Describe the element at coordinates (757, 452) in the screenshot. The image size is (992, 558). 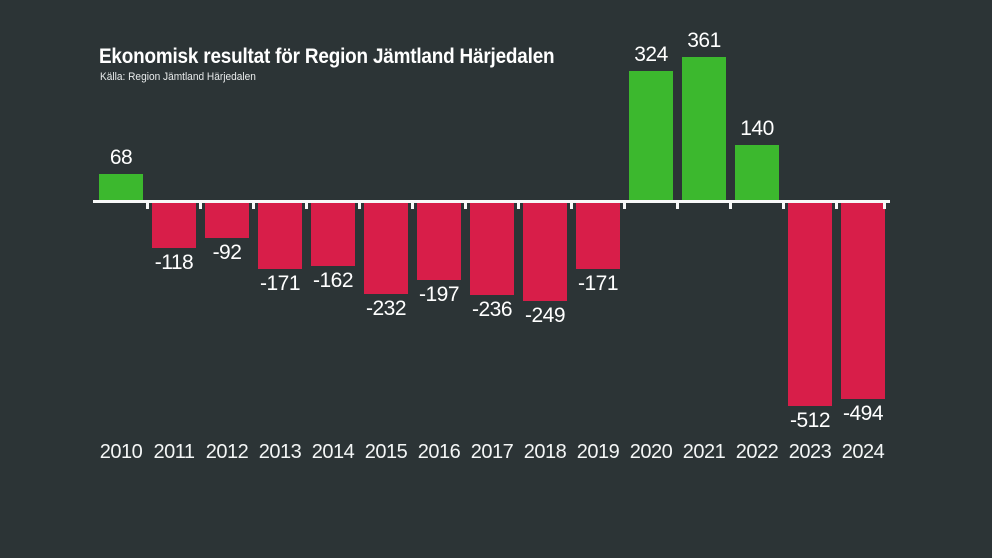
I see `x-tick-label-2022: 2022` at that location.